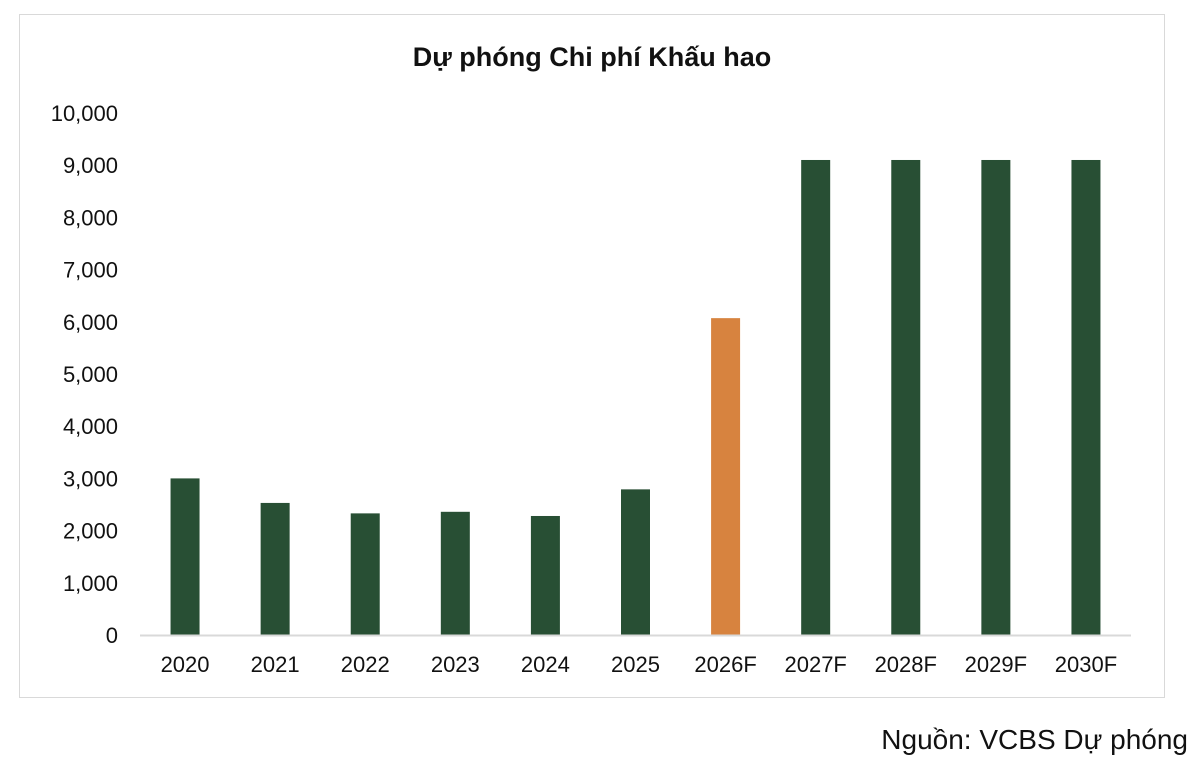  What do you see at coordinates (90, 217) in the screenshot?
I see `y-tick-label: 8,000` at bounding box center [90, 217].